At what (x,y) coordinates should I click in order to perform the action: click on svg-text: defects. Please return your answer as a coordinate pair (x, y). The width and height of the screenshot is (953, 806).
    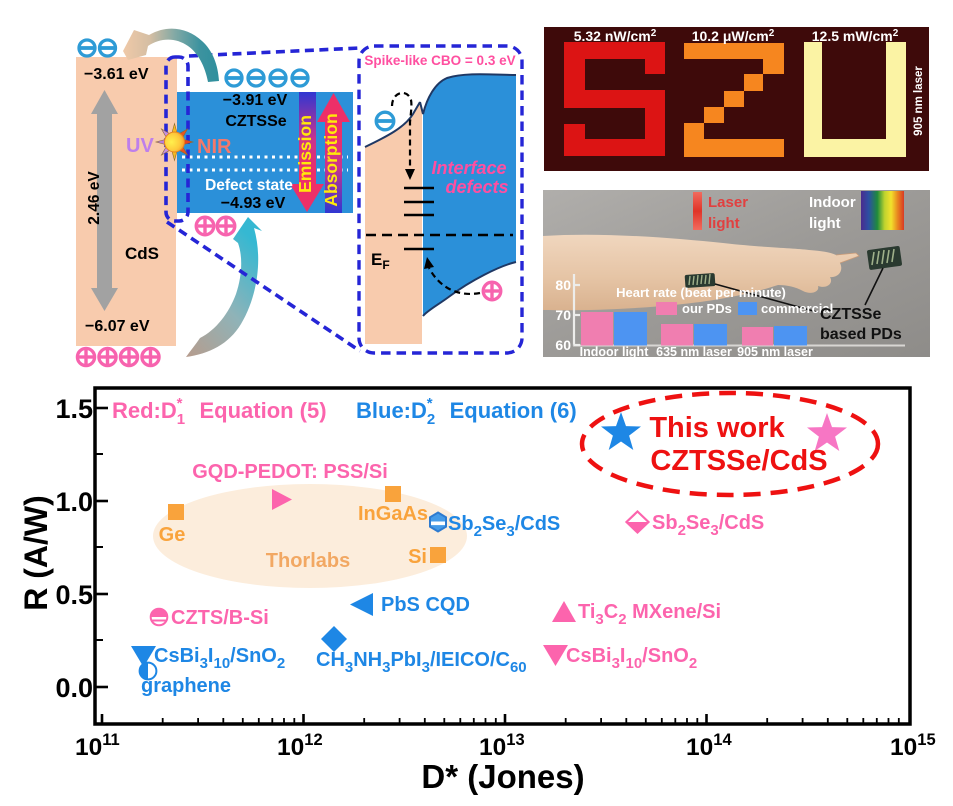
    Looking at the image, I should click on (476, 187).